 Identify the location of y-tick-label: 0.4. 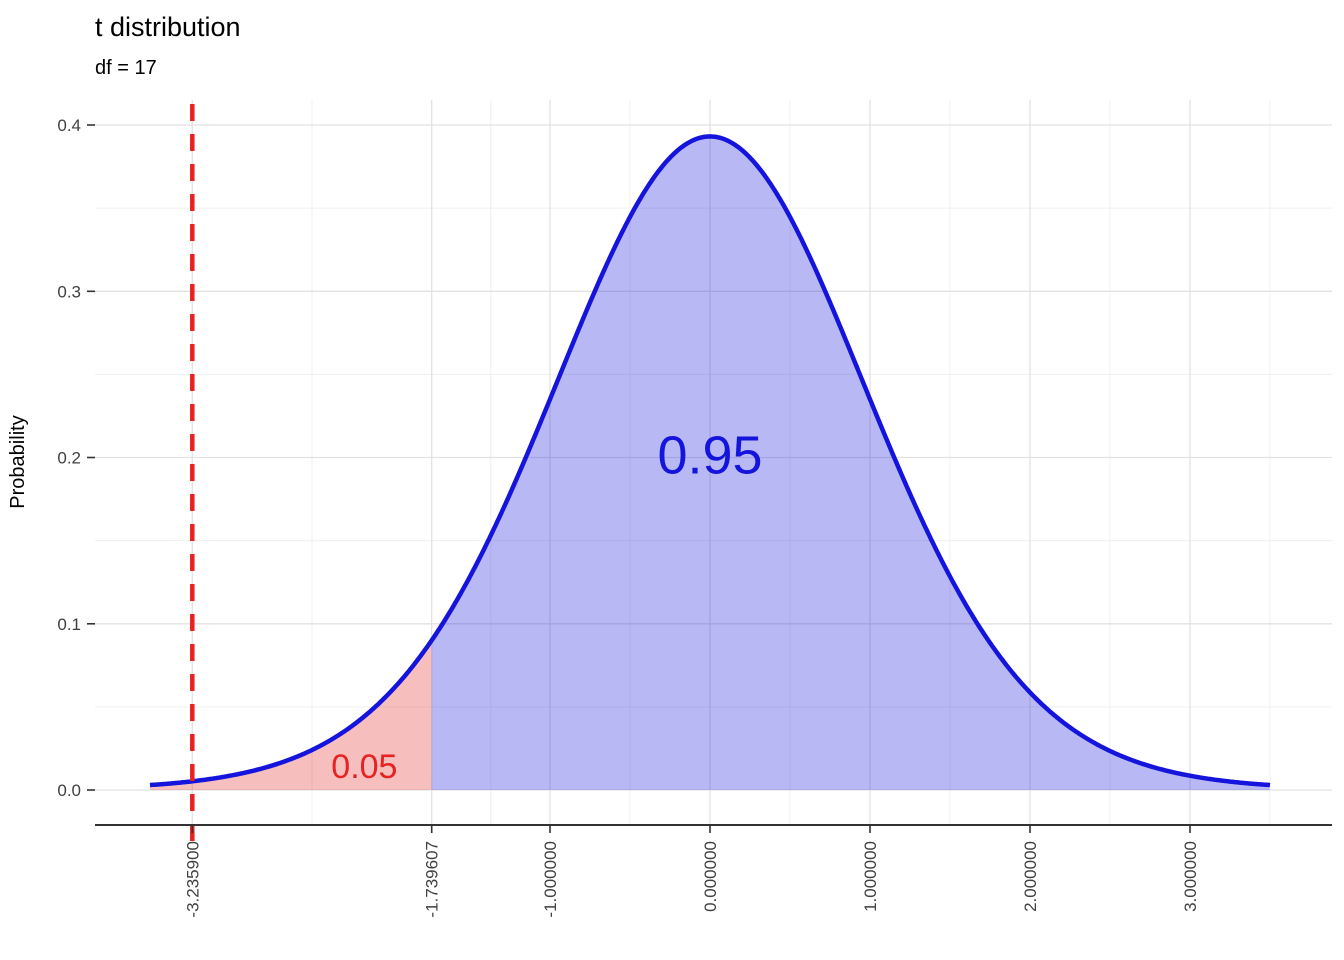
(69, 125).